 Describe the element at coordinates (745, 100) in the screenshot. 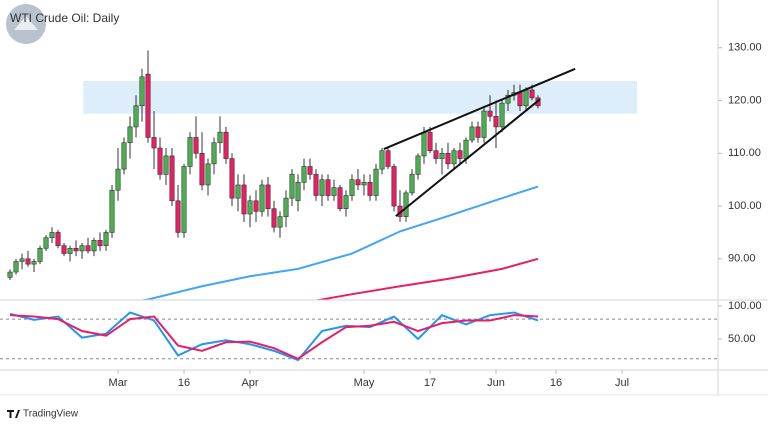

I see `y-tick-label: 120.00` at that location.